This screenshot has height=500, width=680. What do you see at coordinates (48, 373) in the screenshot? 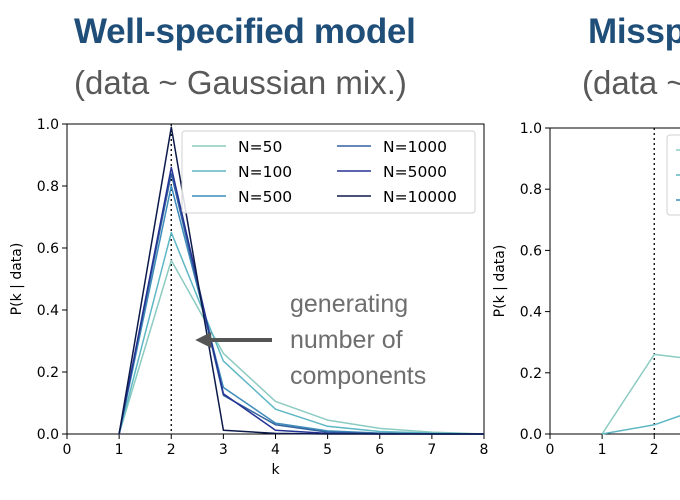
I see `left-ytick-label: 0.2` at bounding box center [48, 373].